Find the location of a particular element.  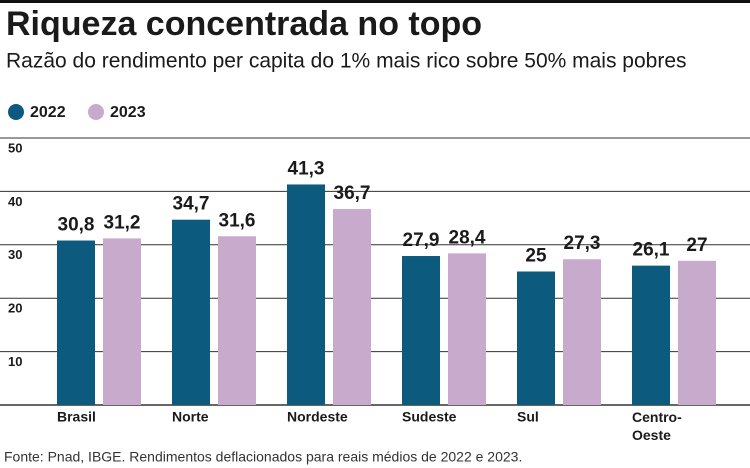

value-label: 27,3 is located at coordinates (582, 243).